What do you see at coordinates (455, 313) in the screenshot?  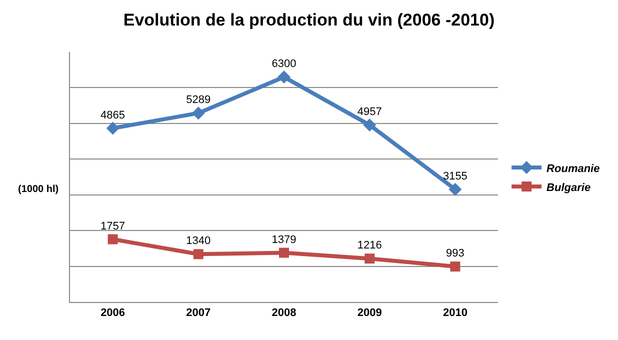 I see `x-tick-label: 2010` at bounding box center [455, 313].